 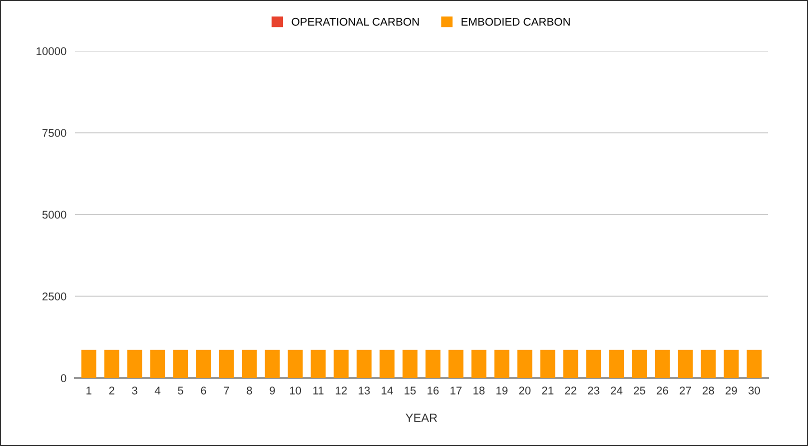 I want to click on x-tick-label: 23, so click(x=594, y=390).